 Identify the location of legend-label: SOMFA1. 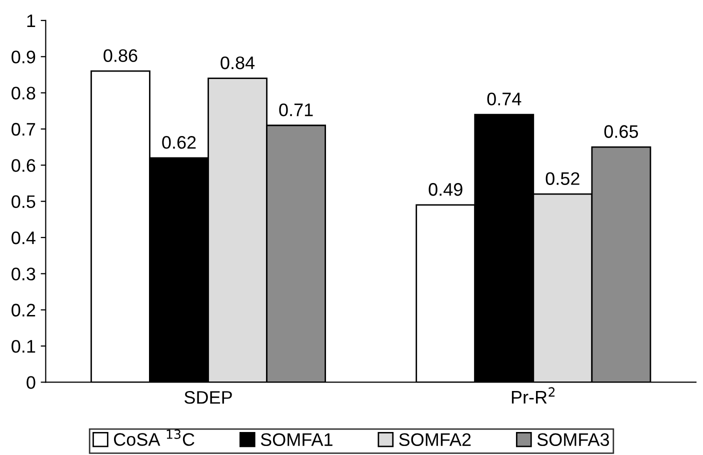
(296, 439).